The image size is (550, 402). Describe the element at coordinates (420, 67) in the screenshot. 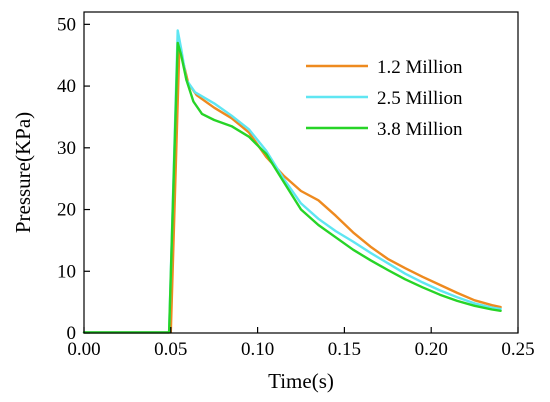

I see `legend-label: 1.2 Million` at that location.